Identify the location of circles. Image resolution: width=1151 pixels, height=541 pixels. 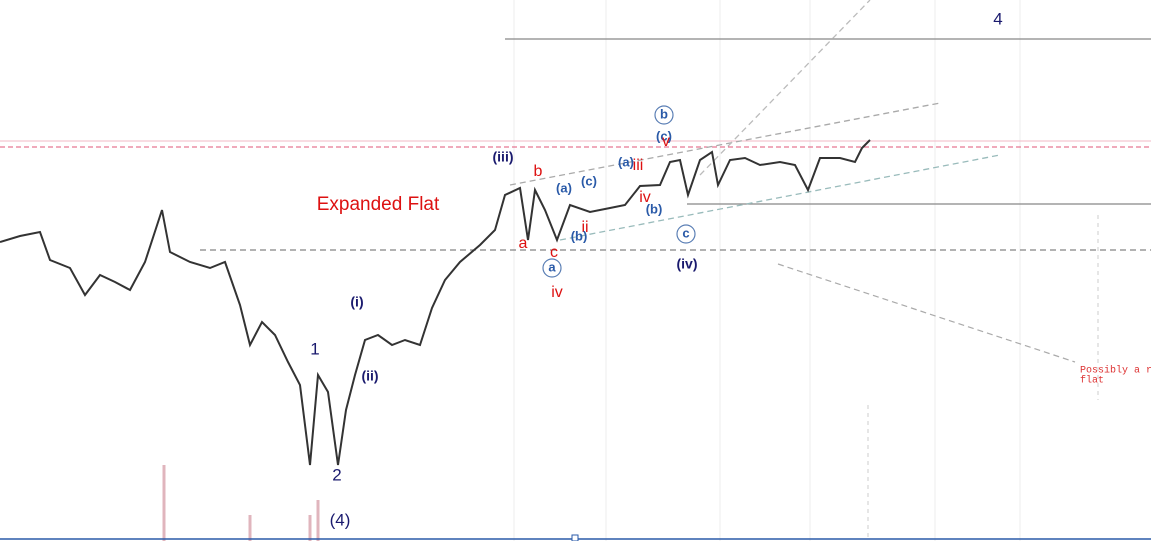
(619, 191).